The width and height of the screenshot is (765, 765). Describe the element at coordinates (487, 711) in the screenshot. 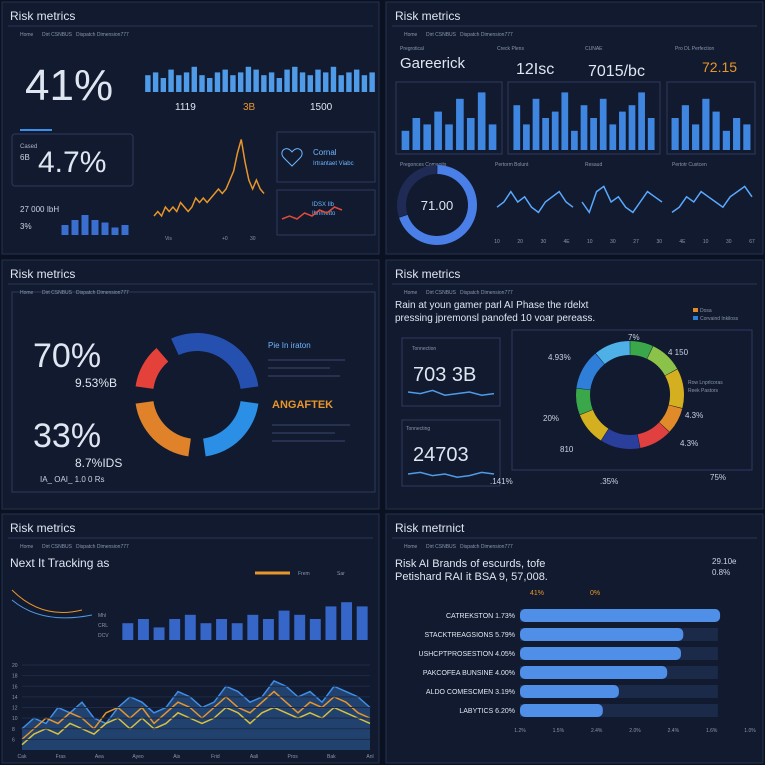

I see `bar-label: LABYTICS 6.20%` at that location.